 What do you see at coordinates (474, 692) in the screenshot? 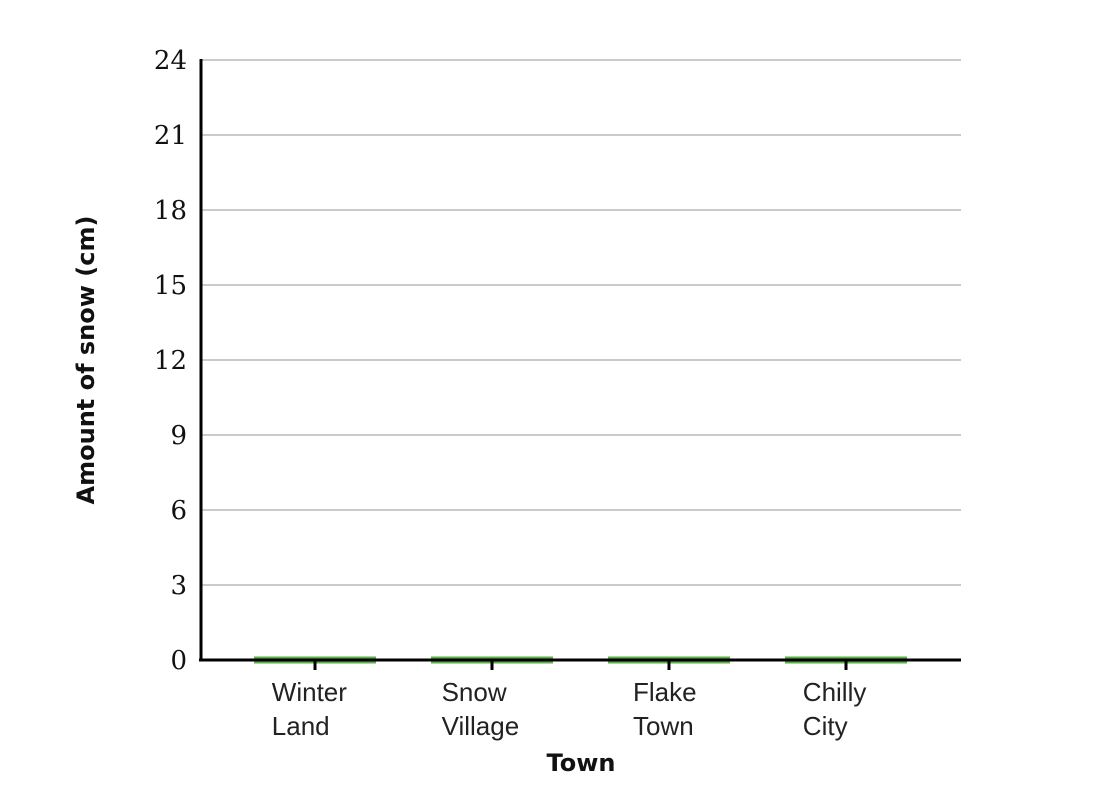
I see `x-tick-label: Snow` at bounding box center [474, 692].